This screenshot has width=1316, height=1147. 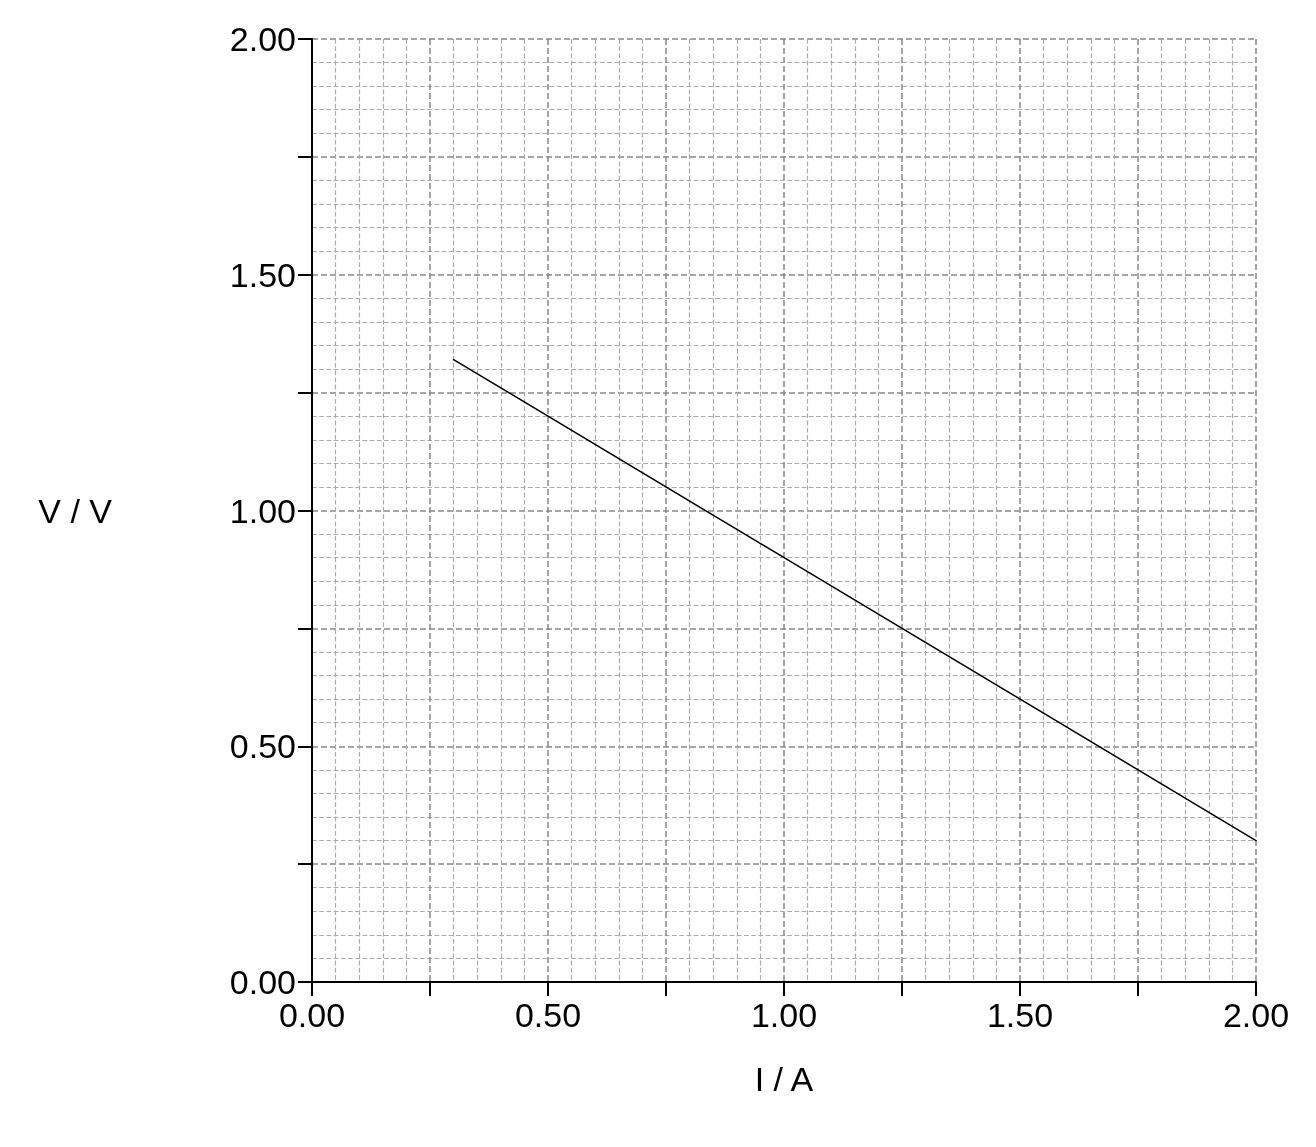 I want to click on x-tick-label: 2.00, so click(x=1256, y=1015).